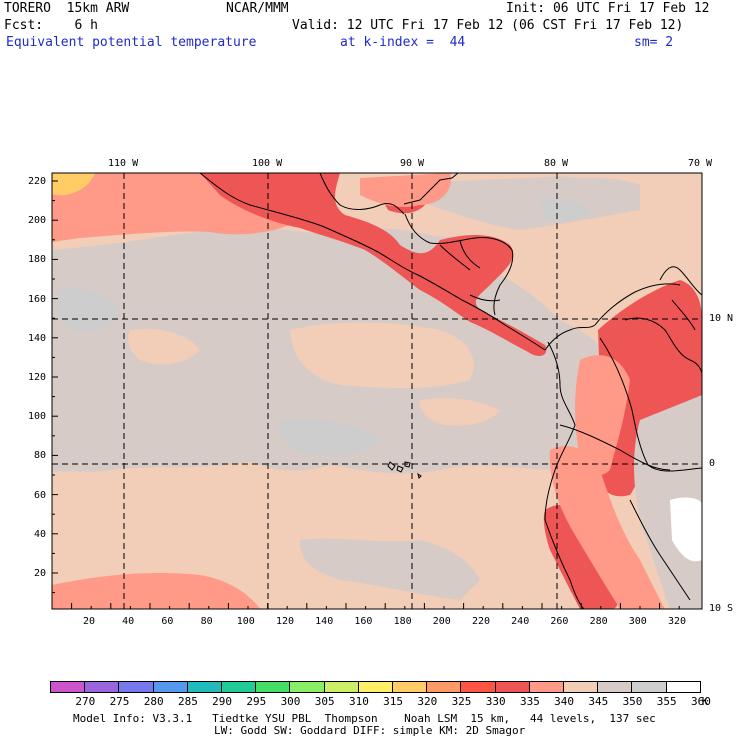 This screenshot has width=740, height=740. Describe the element at coordinates (598, 621) in the screenshot. I see `x-grid-label: 280` at that location.